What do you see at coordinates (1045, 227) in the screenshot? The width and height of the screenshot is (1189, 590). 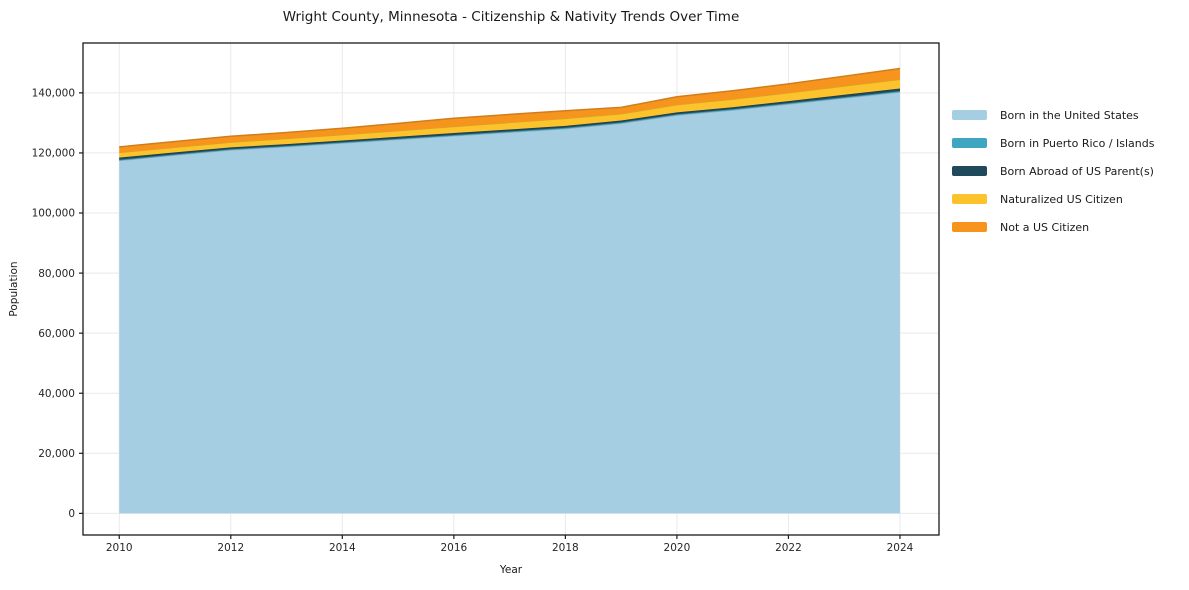 I see `legend-label: Not a US Citizen` at bounding box center [1045, 227].